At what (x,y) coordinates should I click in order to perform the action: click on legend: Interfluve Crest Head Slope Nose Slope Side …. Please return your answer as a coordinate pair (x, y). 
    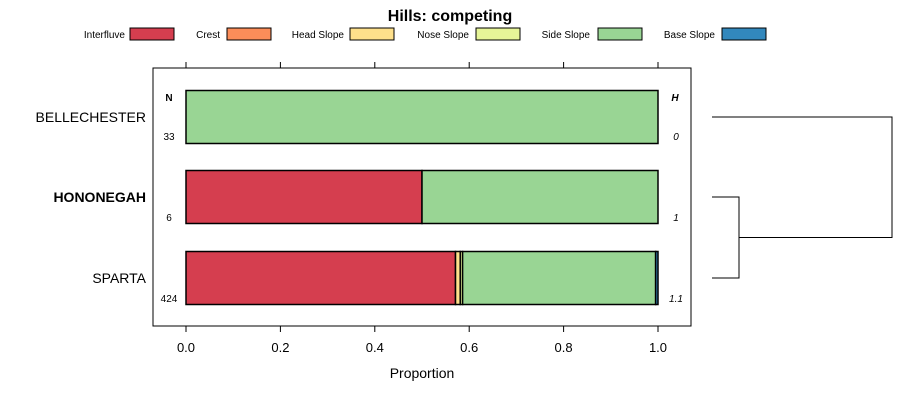
    Looking at the image, I should click on (425, 34).